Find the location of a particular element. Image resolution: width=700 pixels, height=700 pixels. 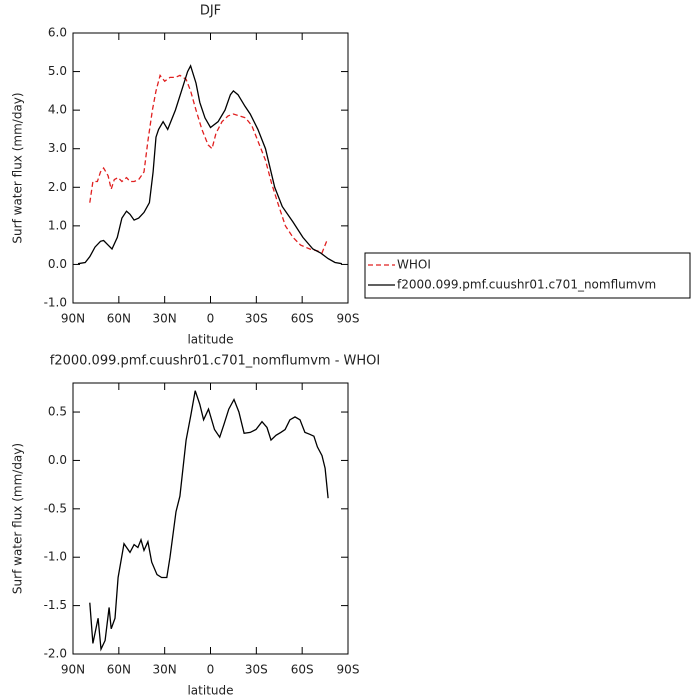

y-tick-label: 4.0 is located at coordinates (57, 110).